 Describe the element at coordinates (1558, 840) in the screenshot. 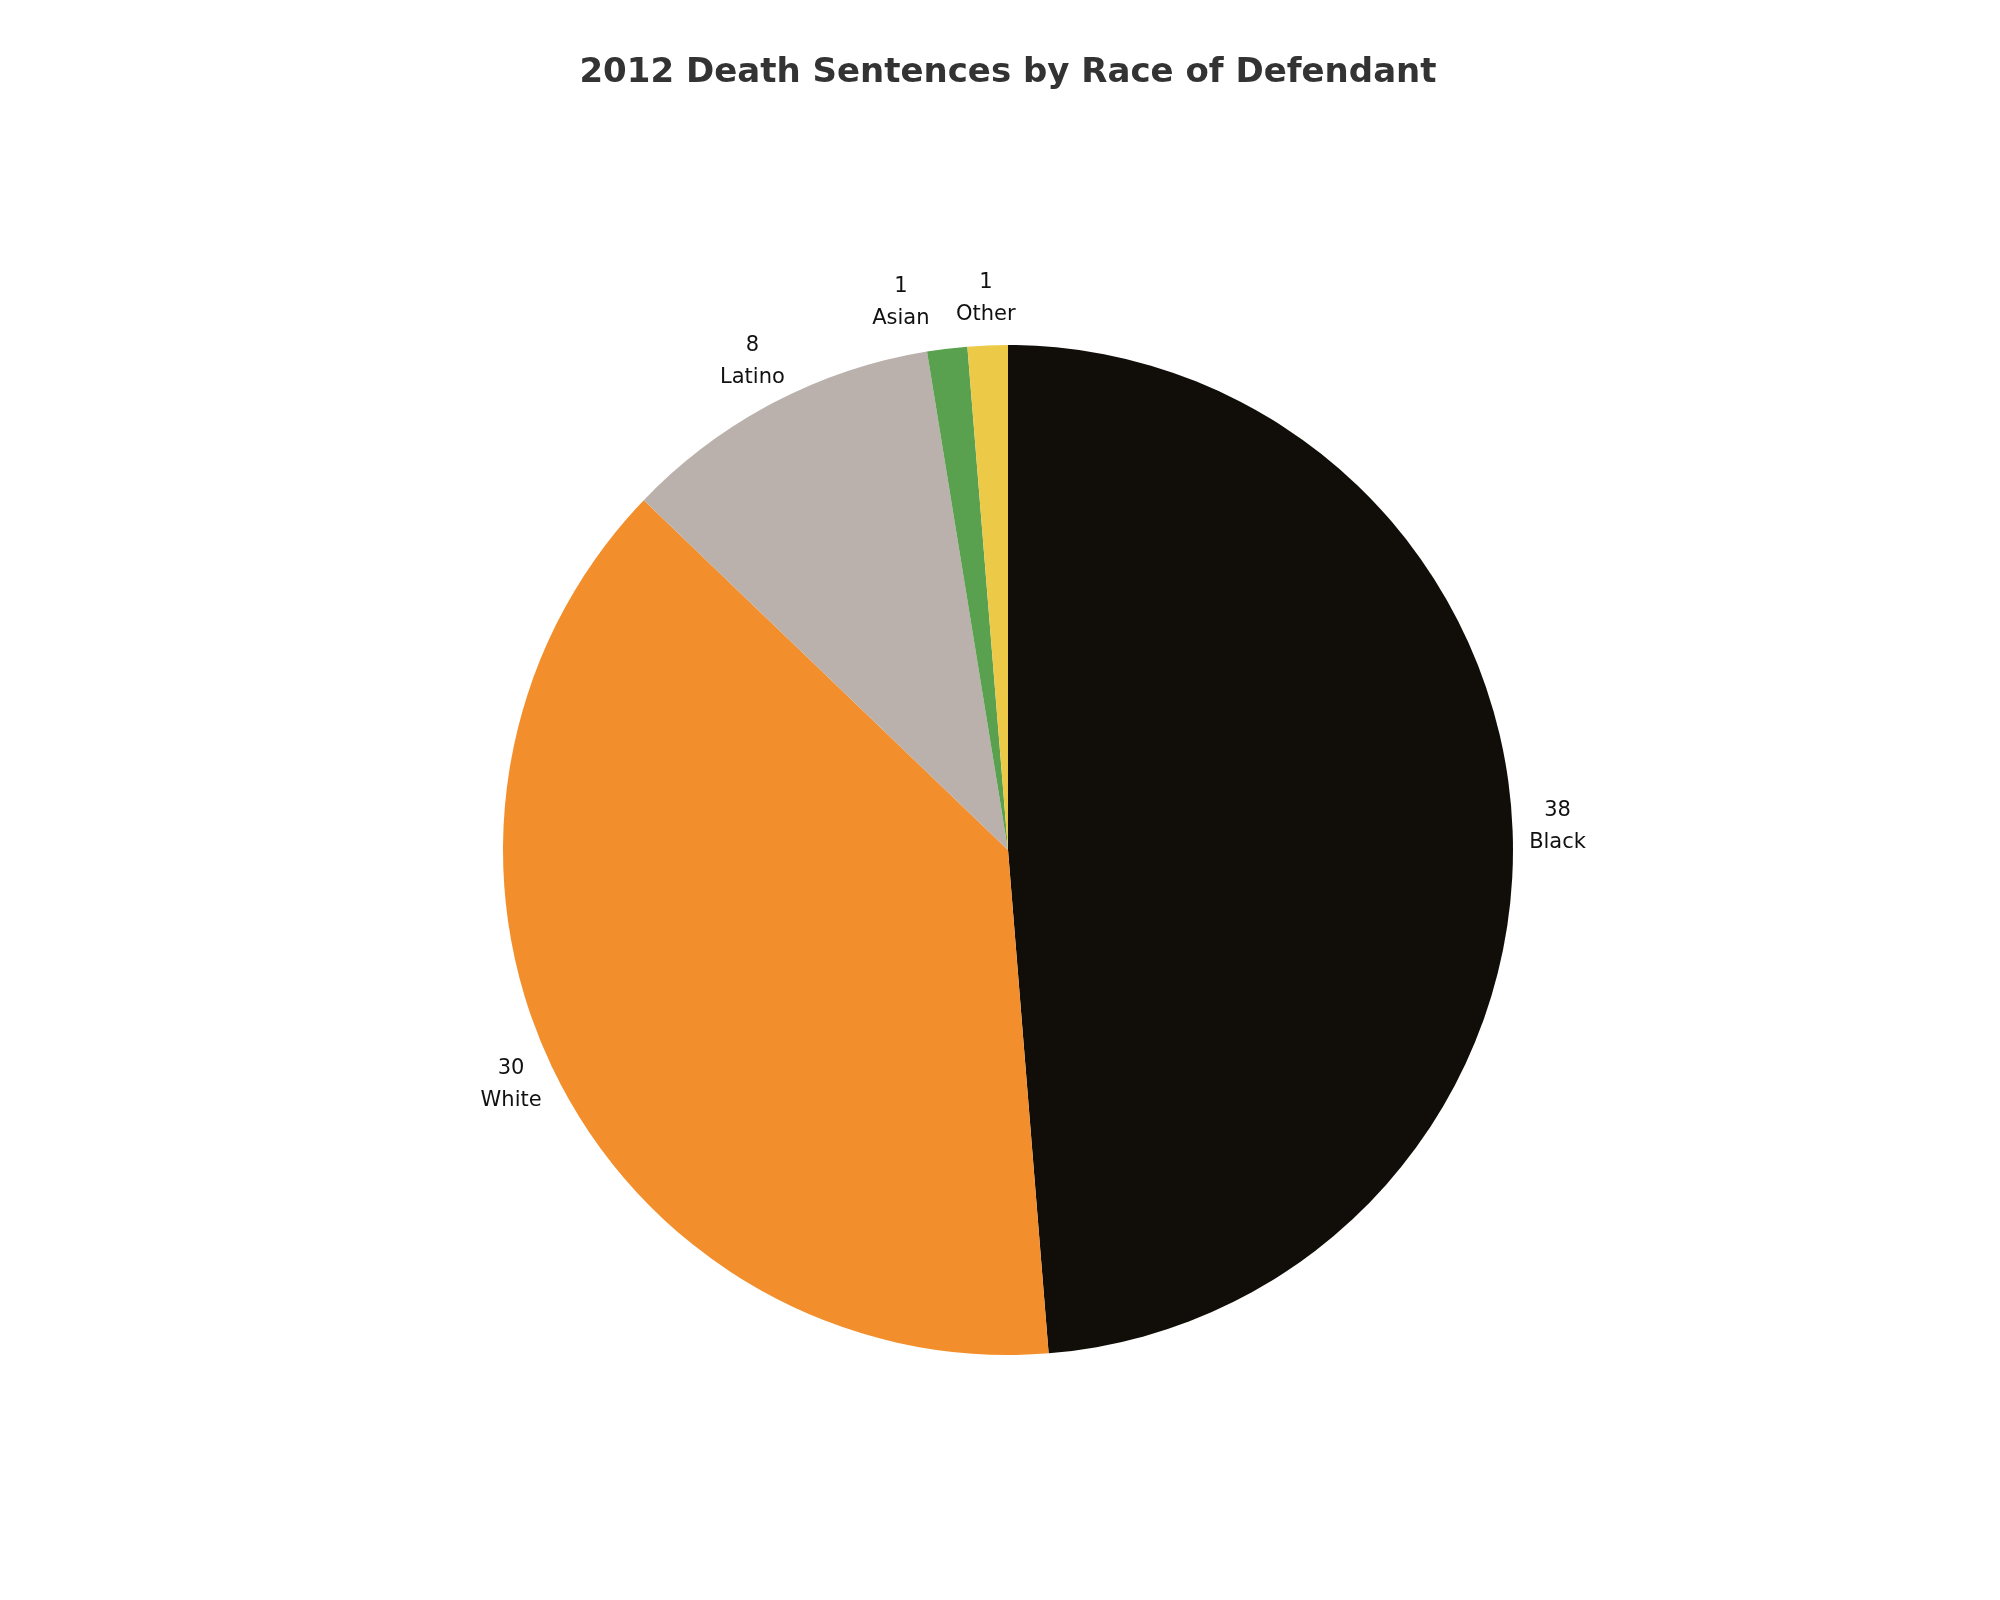

I see `slice-label: Black` at that location.